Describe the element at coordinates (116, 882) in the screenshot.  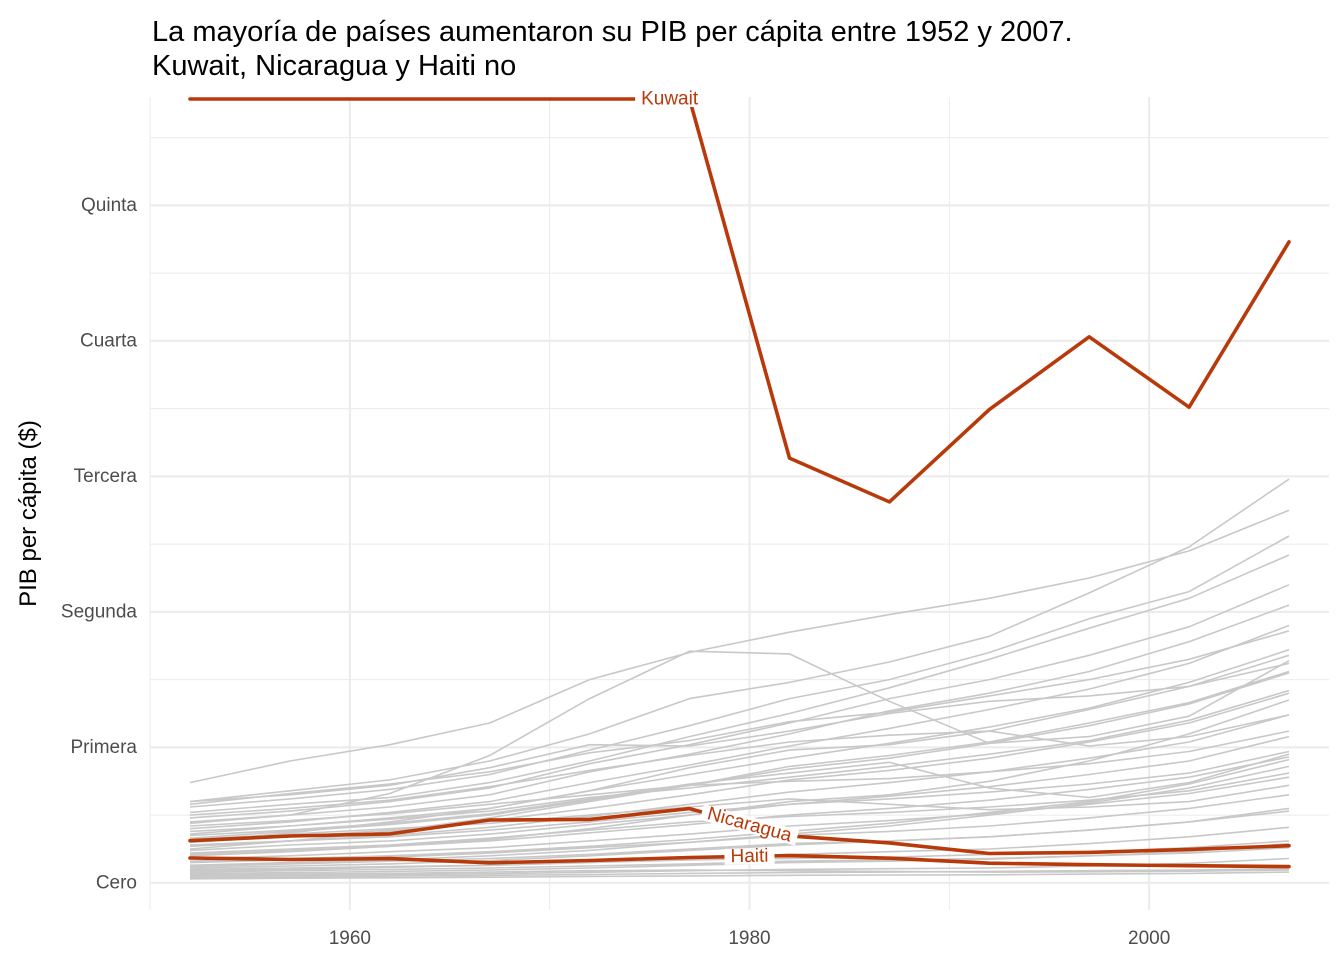
I see `y-tick-label: Cero` at that location.